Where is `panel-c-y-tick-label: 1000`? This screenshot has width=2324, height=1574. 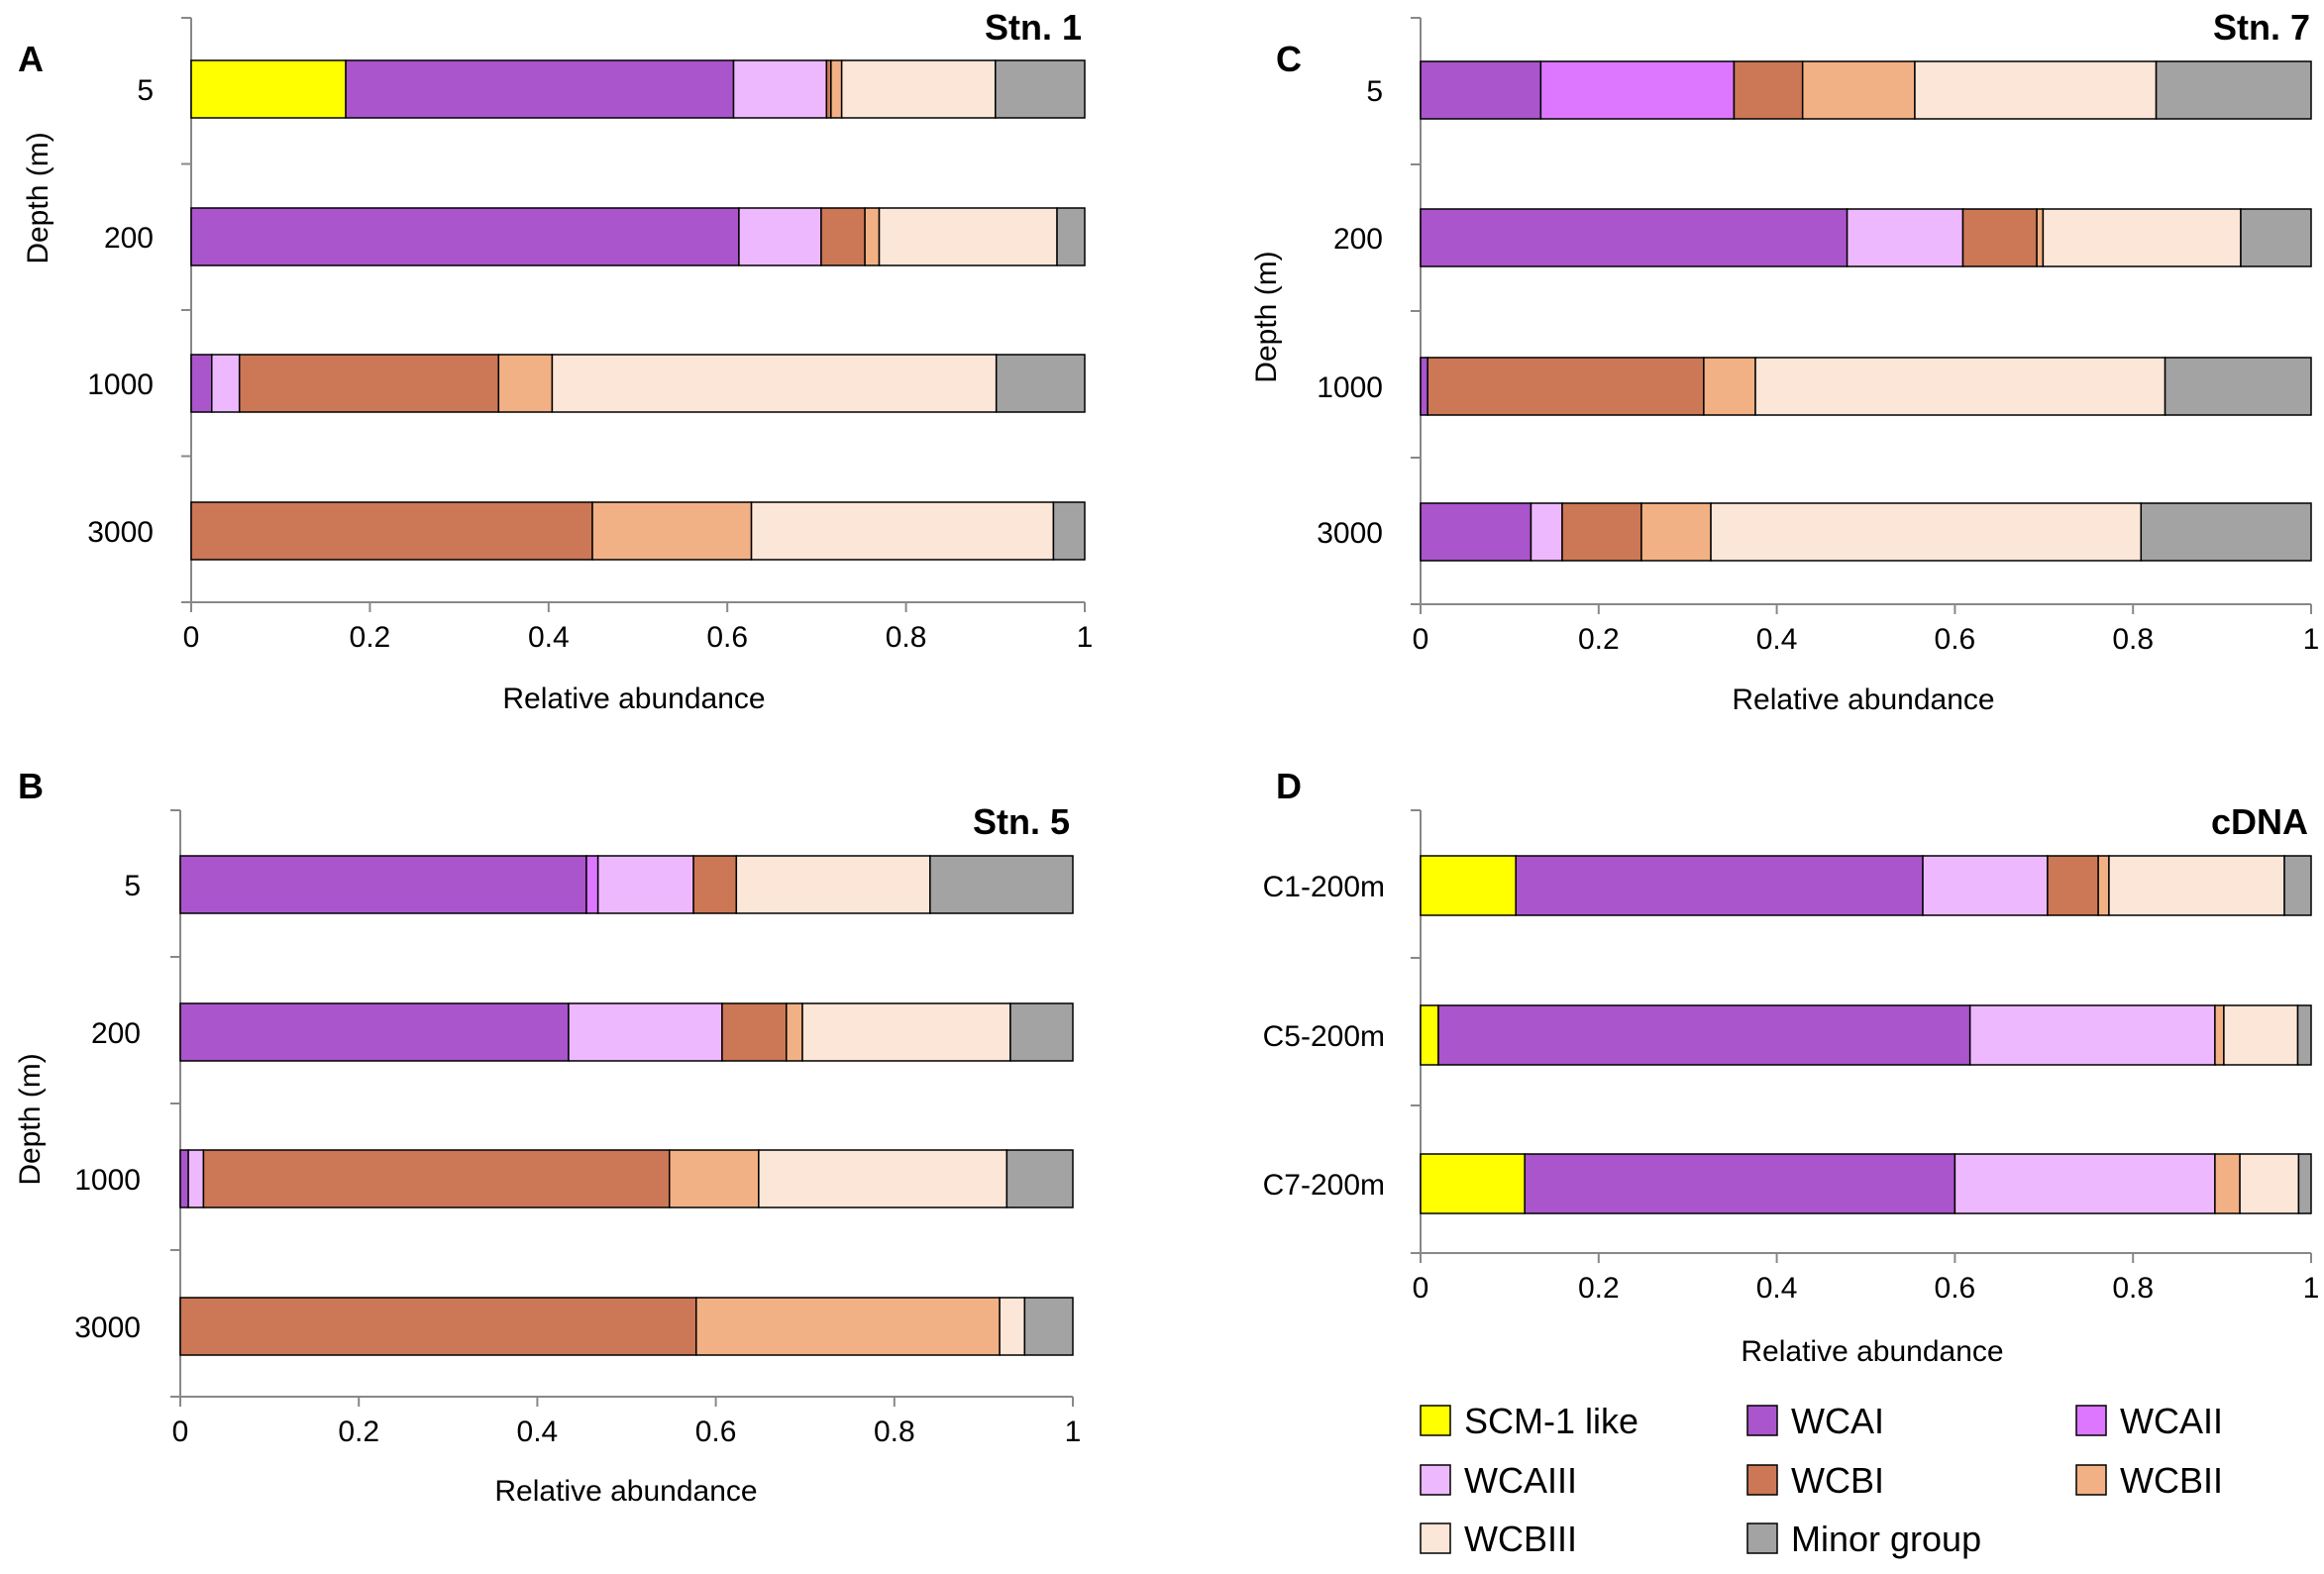
panel-c-y-tick-label: 1000 is located at coordinates (1350, 387).